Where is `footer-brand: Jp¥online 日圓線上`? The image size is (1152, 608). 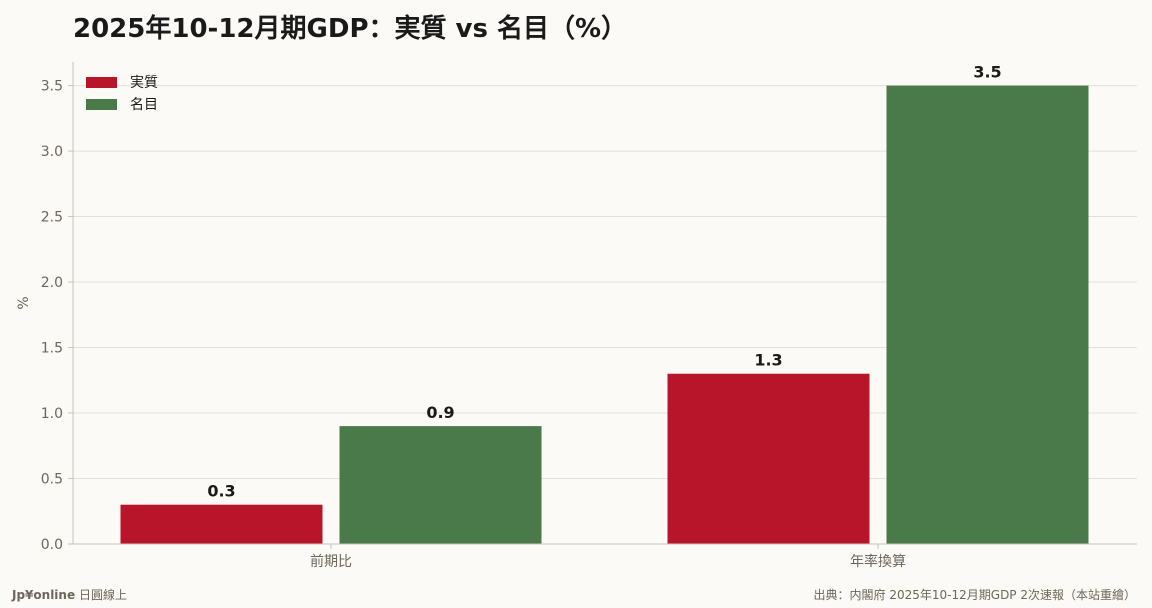
footer-brand: Jp¥online 日圓線上 is located at coordinates (69, 594).